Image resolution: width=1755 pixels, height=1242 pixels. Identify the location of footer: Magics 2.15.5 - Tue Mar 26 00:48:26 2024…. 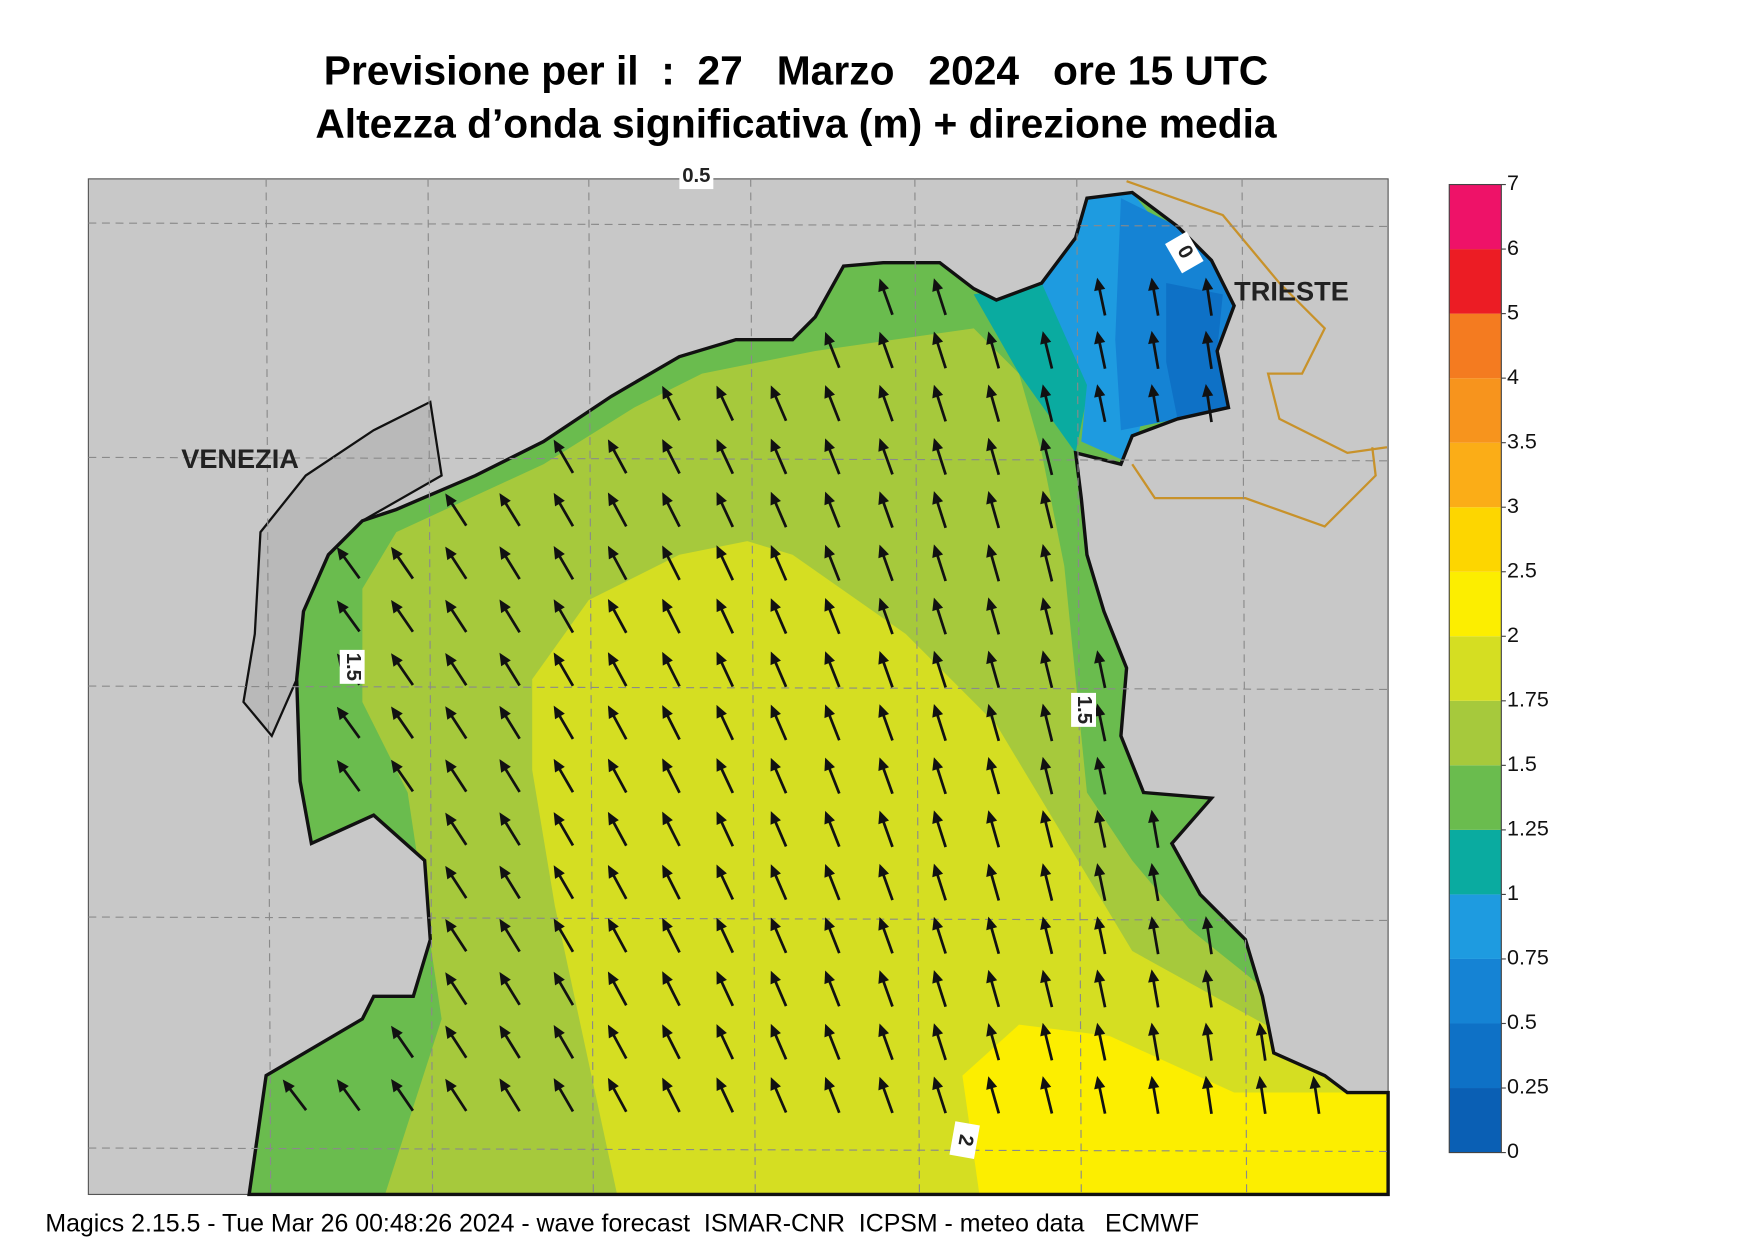
(622, 1224).